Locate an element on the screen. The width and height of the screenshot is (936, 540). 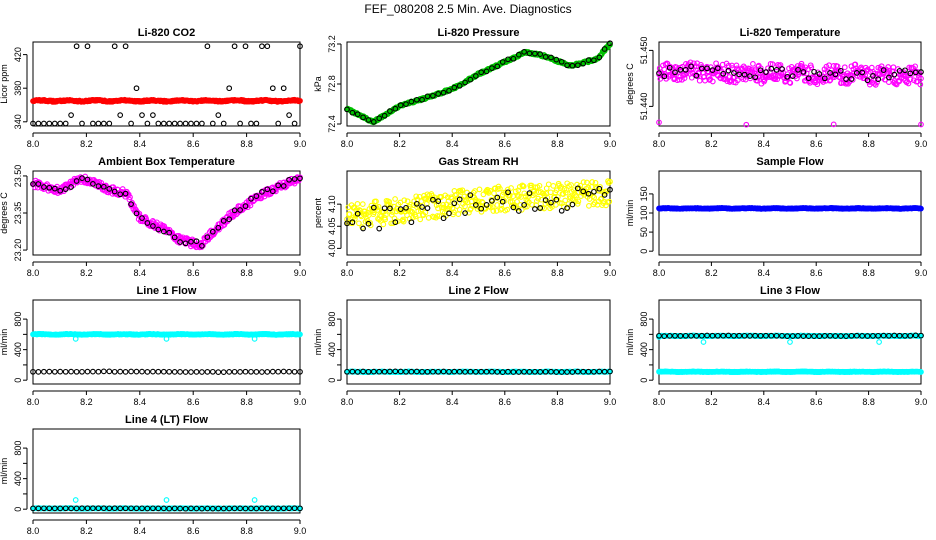
li820-pressure-x-tick-label: 8.4 is located at coordinates (452, 144).